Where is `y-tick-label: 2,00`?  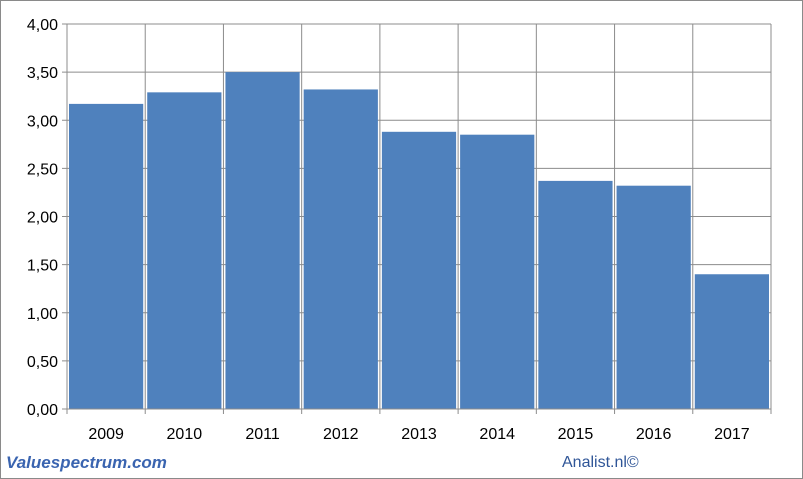 y-tick-label: 2,00 is located at coordinates (42, 218).